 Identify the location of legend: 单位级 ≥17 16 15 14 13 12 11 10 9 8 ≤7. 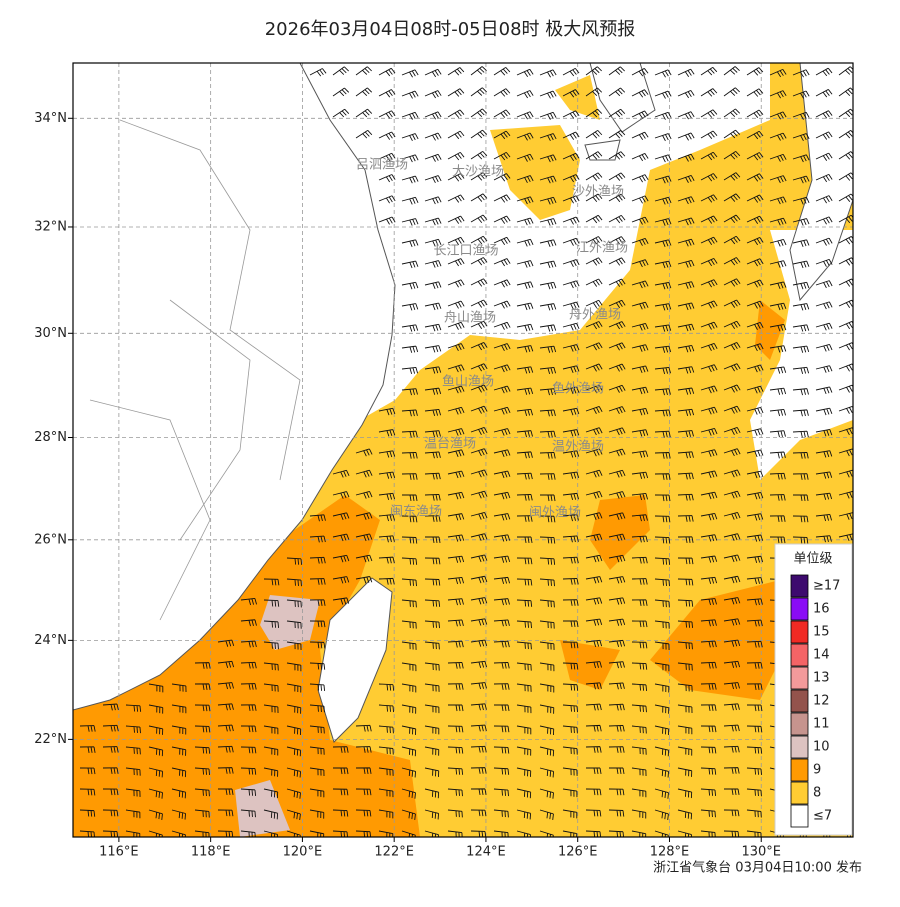
(813, 689).